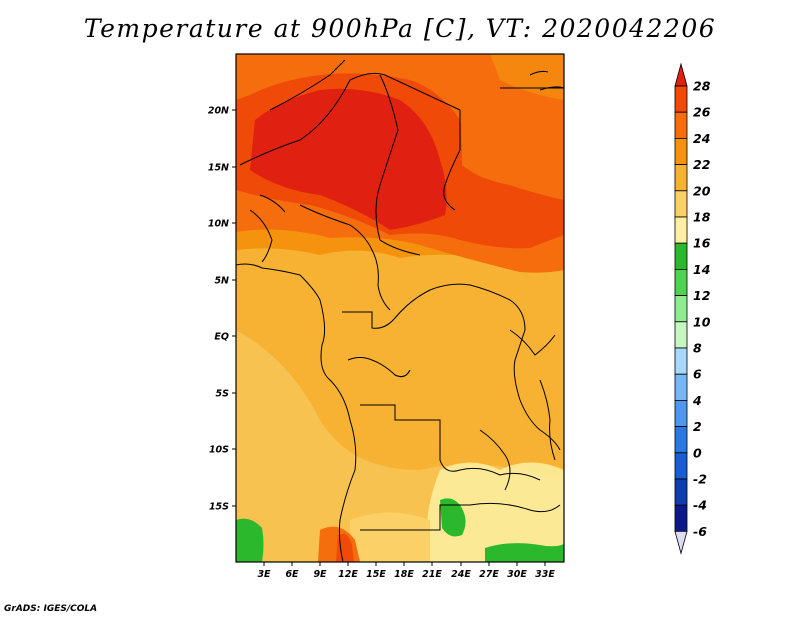 The image size is (800, 618). What do you see at coordinates (700, 479) in the screenshot?
I see `colorbar-label: -2` at bounding box center [700, 479].